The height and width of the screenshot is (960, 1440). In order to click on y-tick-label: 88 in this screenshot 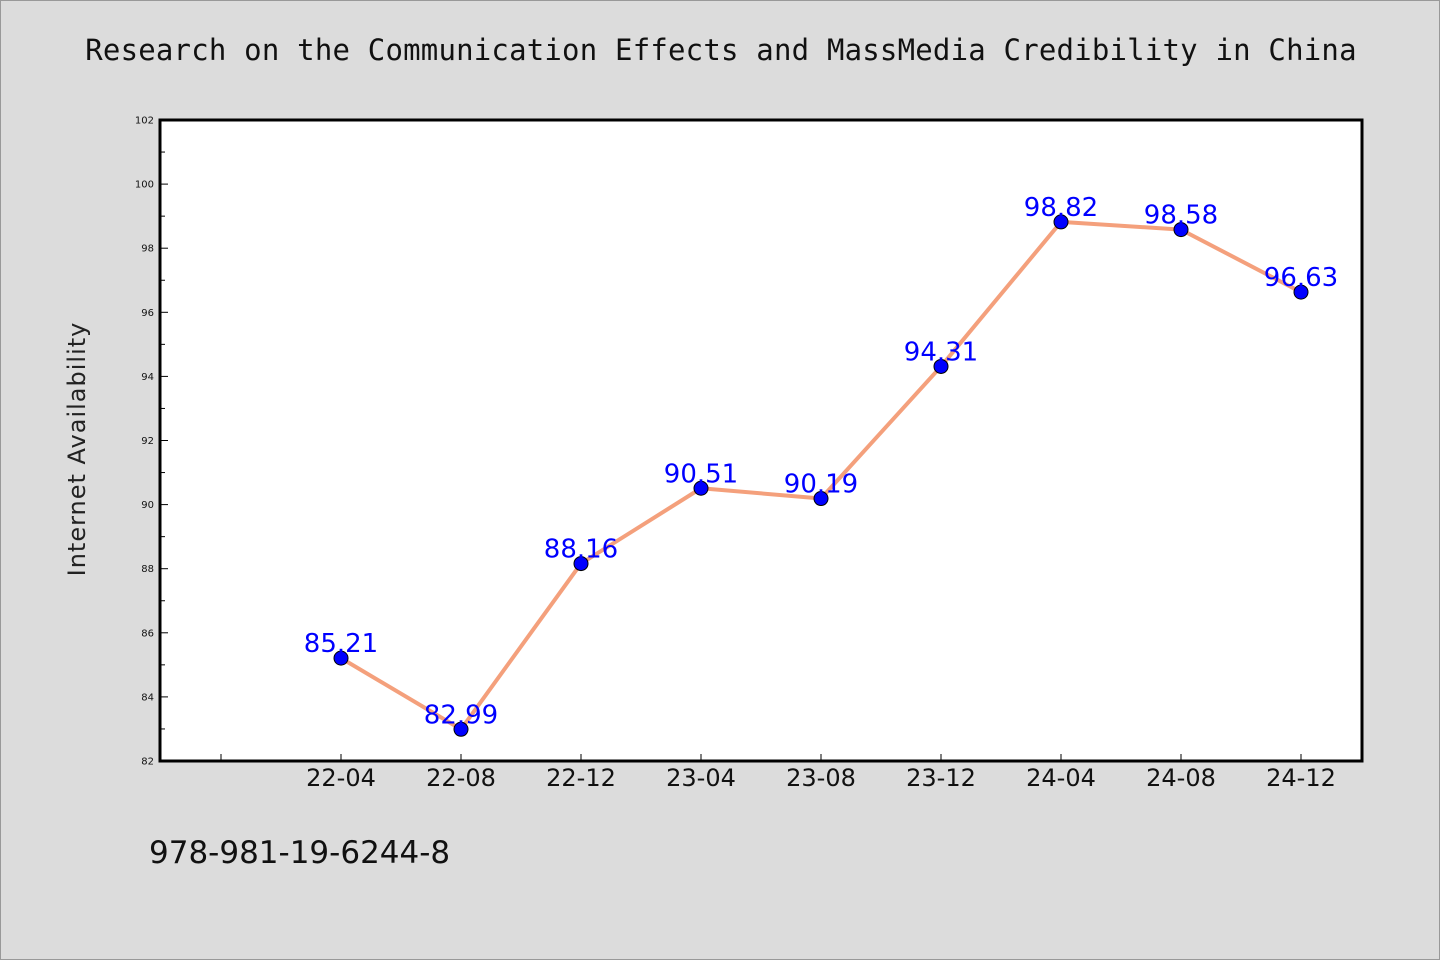, I will do `click(147, 569)`.